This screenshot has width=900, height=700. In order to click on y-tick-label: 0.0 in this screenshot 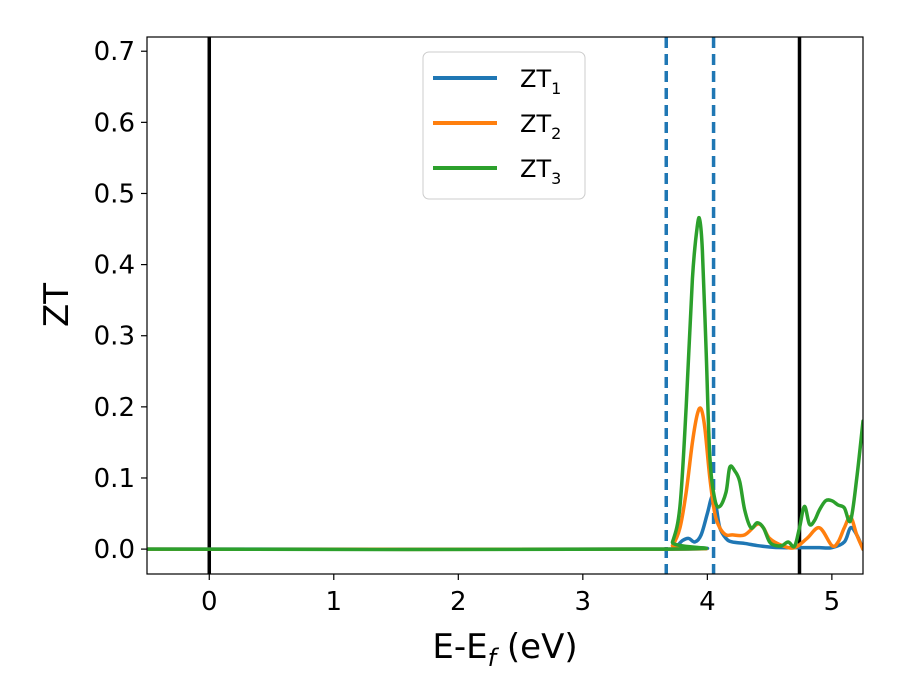, I will do `click(114, 550)`.